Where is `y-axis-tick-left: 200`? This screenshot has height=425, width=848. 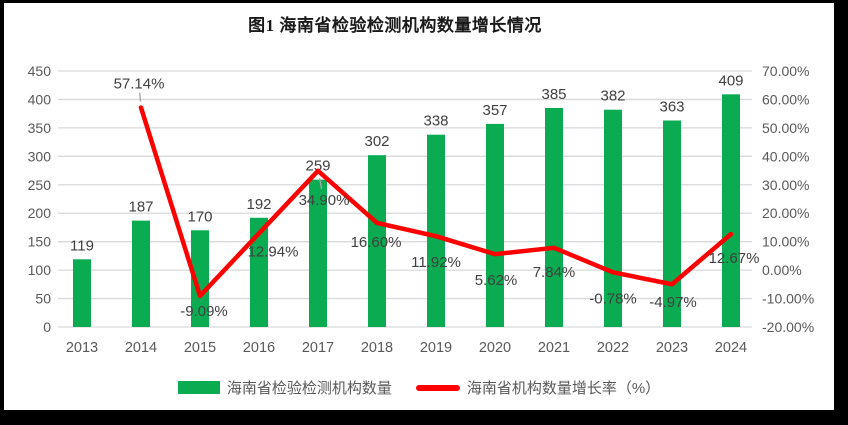 y-axis-tick-left: 200 is located at coordinates (40, 213).